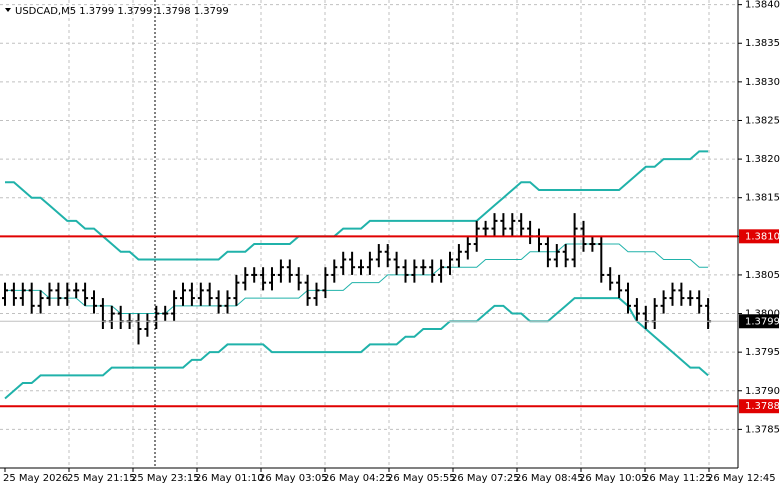 This screenshot has height=489, width=781. I want to click on x-tick-label: 26 May 10:05, so click(613, 478).